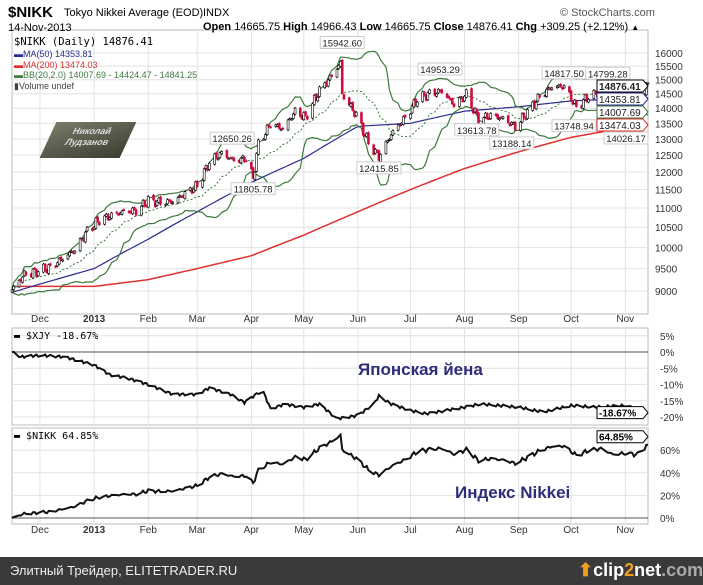 Image resolution: width=703 pixels, height=585 pixels. I want to click on xjy-legend: ▬ $XJY -18.67%, so click(56, 336).